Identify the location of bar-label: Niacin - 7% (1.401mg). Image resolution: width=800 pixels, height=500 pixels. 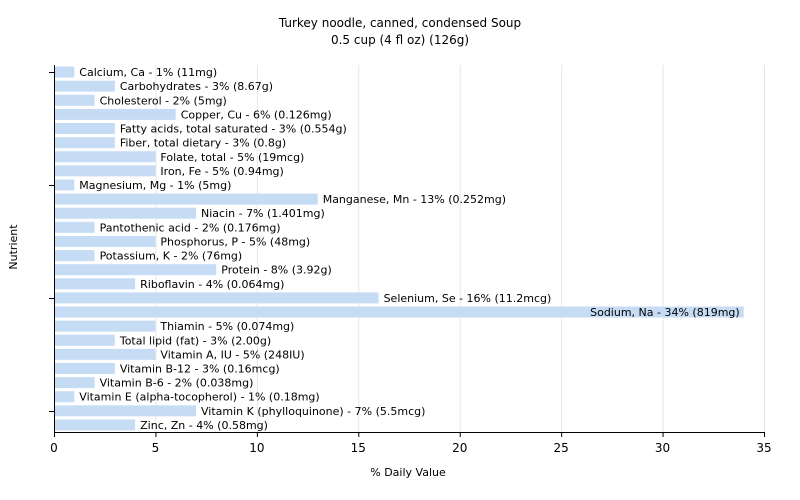
(263, 213).